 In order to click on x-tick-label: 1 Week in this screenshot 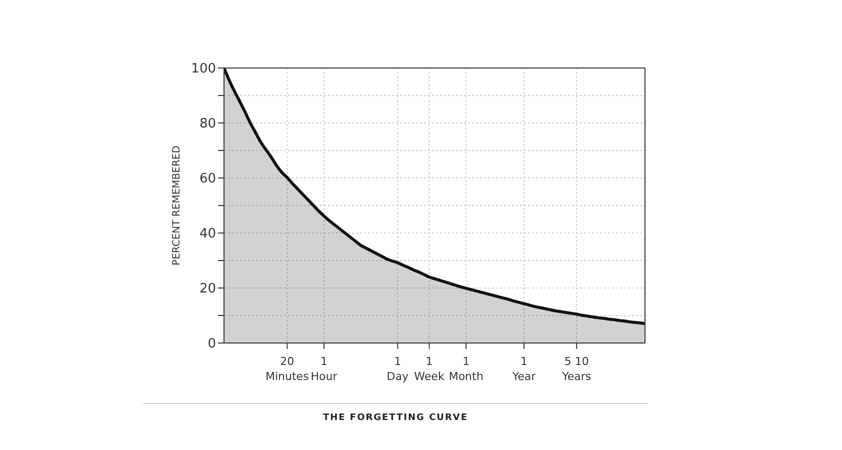, I will do `click(429, 369)`.